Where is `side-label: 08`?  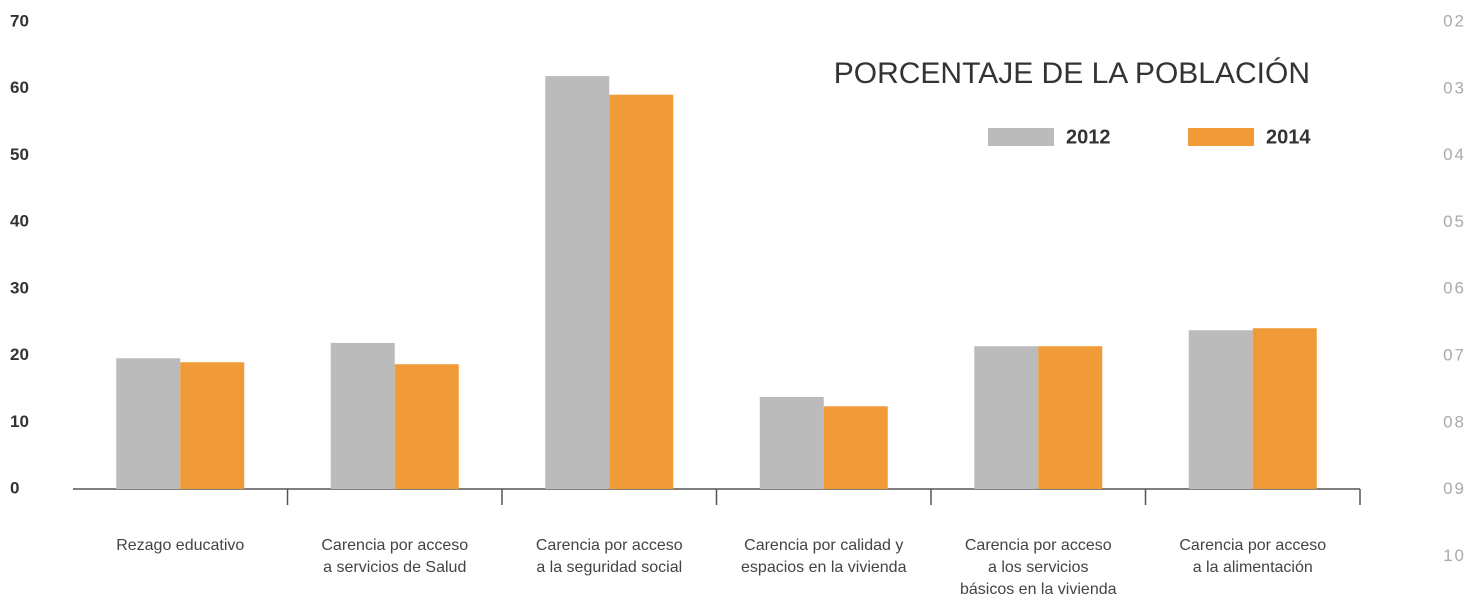 side-label: 08 is located at coordinates (1454, 421).